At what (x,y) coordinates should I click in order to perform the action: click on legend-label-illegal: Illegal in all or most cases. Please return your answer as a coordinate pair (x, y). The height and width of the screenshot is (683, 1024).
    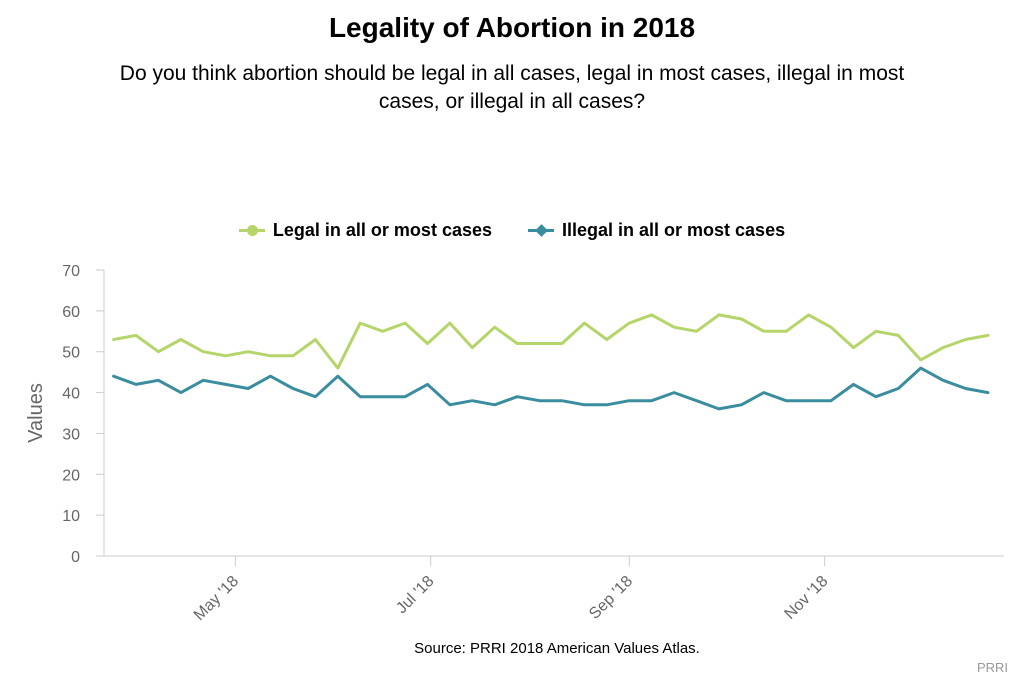
    Looking at the image, I should click on (674, 230).